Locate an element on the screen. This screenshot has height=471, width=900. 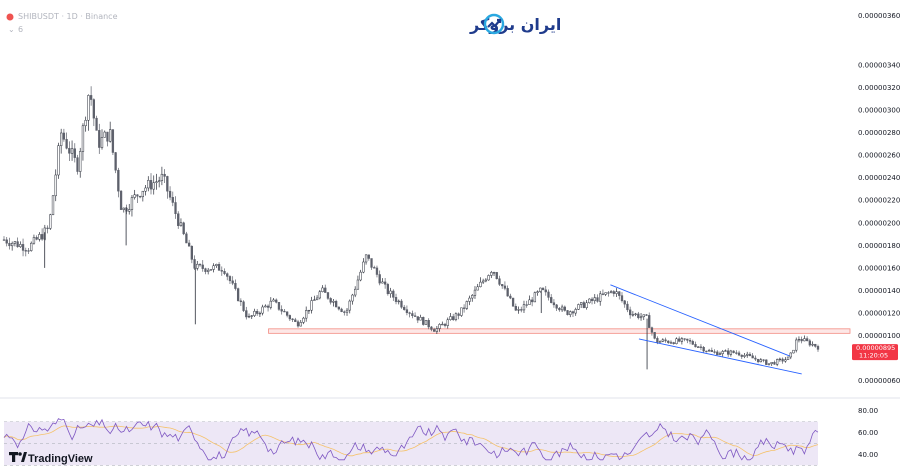
channel-lower-line is located at coordinates (720, 356).